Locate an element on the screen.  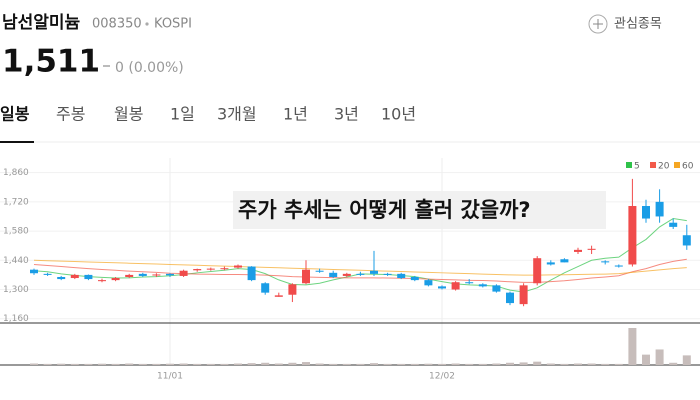
price: 1,511 is located at coordinates (51, 62).